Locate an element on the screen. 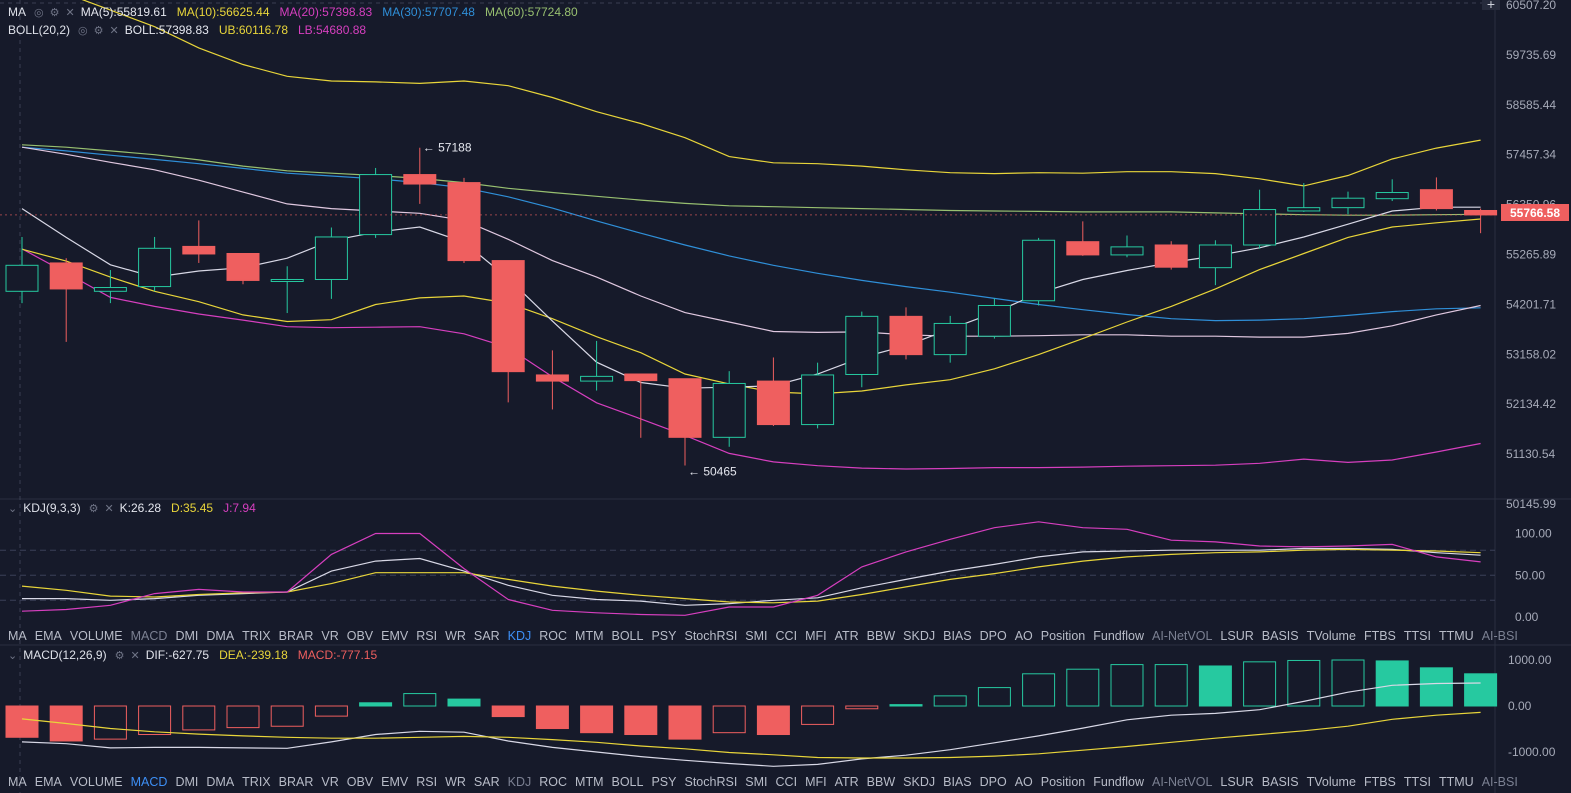  add-indicator-button: + is located at coordinates (1491, 5).